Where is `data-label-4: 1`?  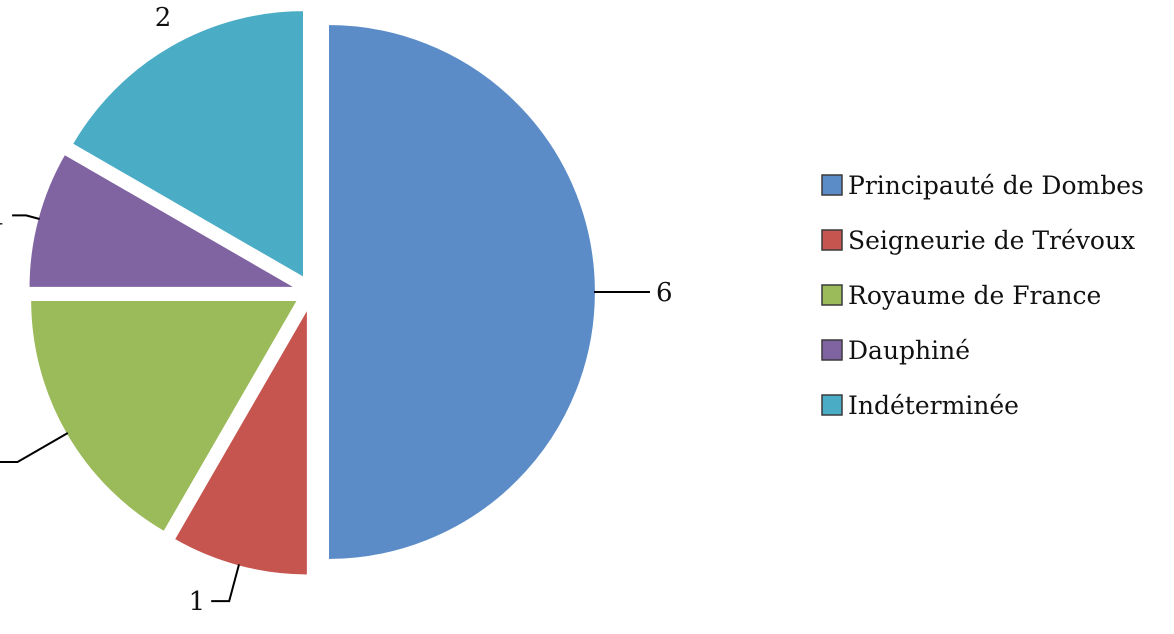 data-label-4: 1 is located at coordinates (3, 216).